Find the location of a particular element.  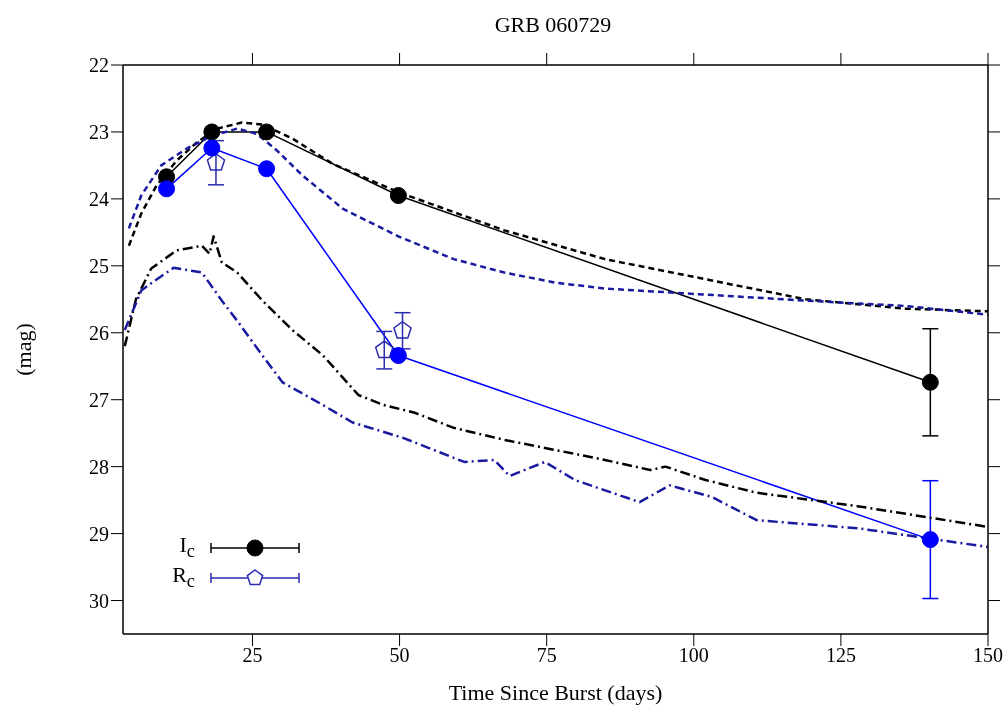

y-tick-label: 24 is located at coordinates (99, 198).